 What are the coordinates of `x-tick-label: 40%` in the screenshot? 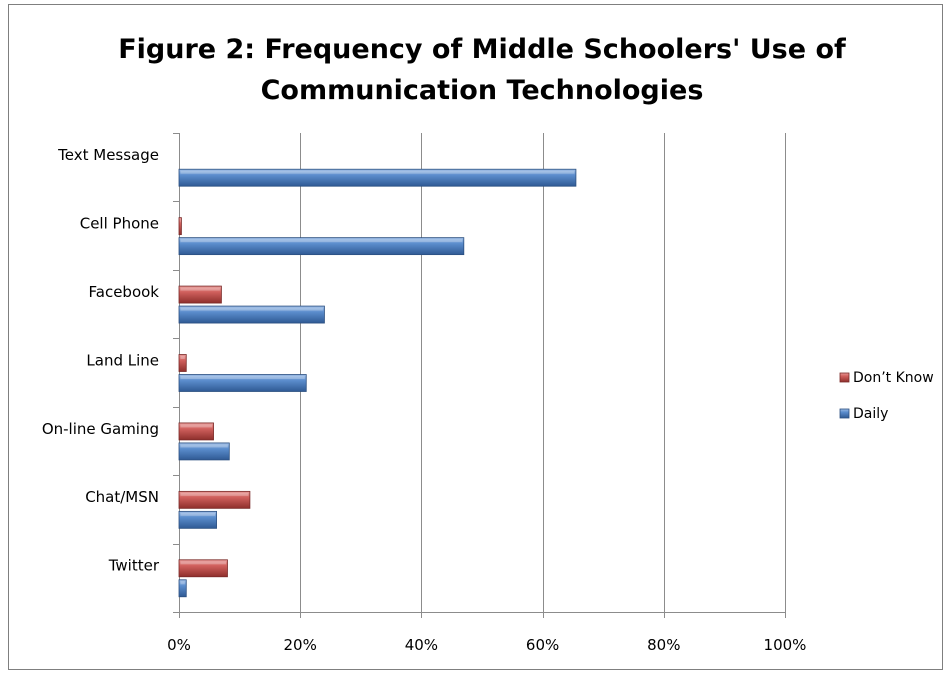 It's located at (421, 645).